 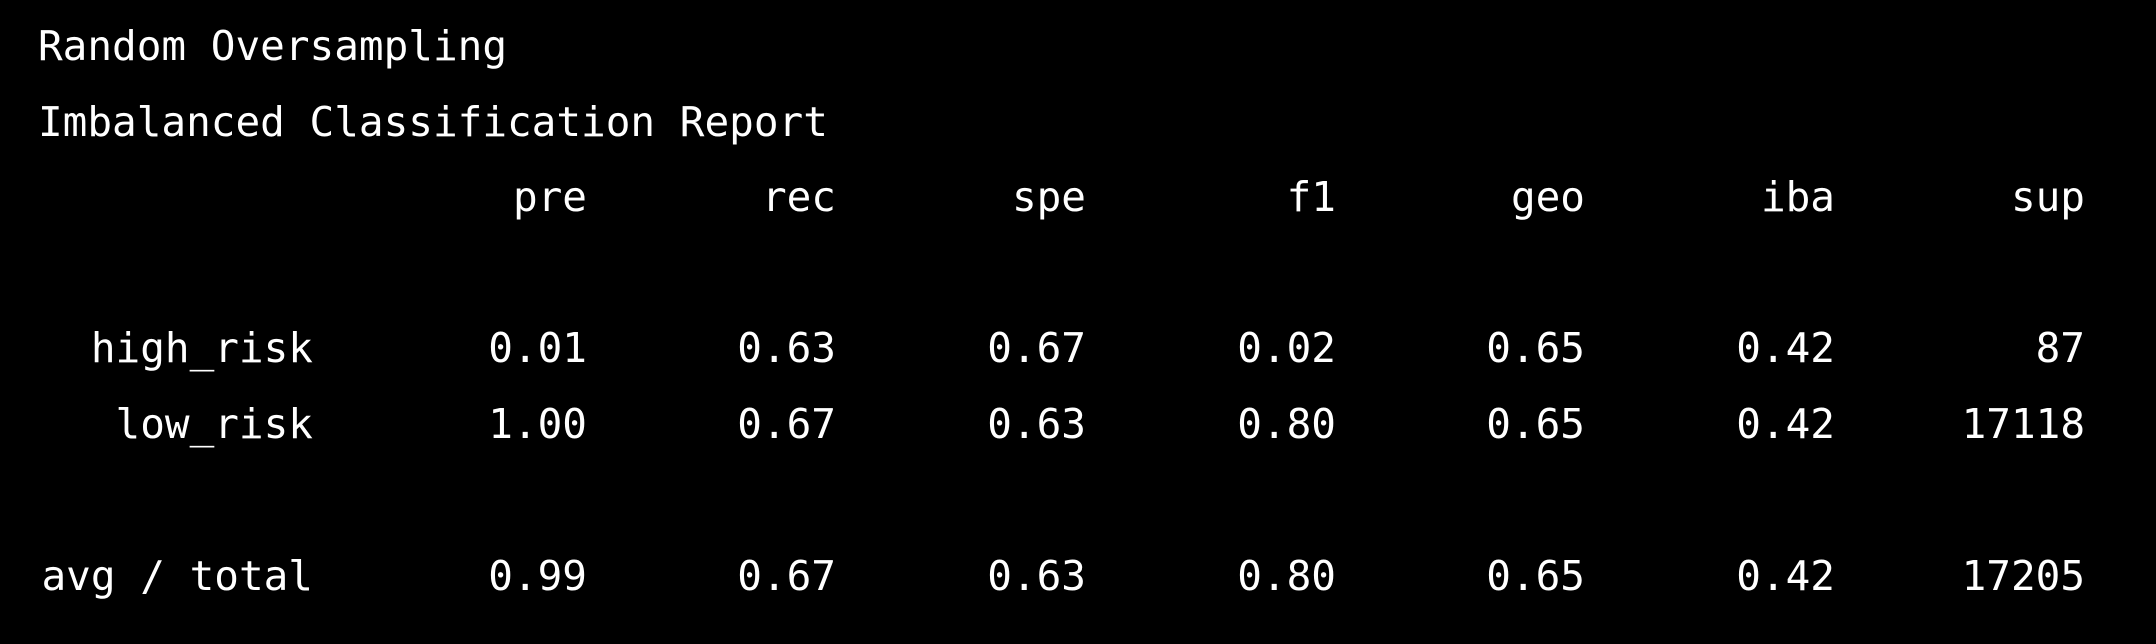 What do you see at coordinates (1286, 348) in the screenshot?
I see `table-cell: 0.02` at bounding box center [1286, 348].